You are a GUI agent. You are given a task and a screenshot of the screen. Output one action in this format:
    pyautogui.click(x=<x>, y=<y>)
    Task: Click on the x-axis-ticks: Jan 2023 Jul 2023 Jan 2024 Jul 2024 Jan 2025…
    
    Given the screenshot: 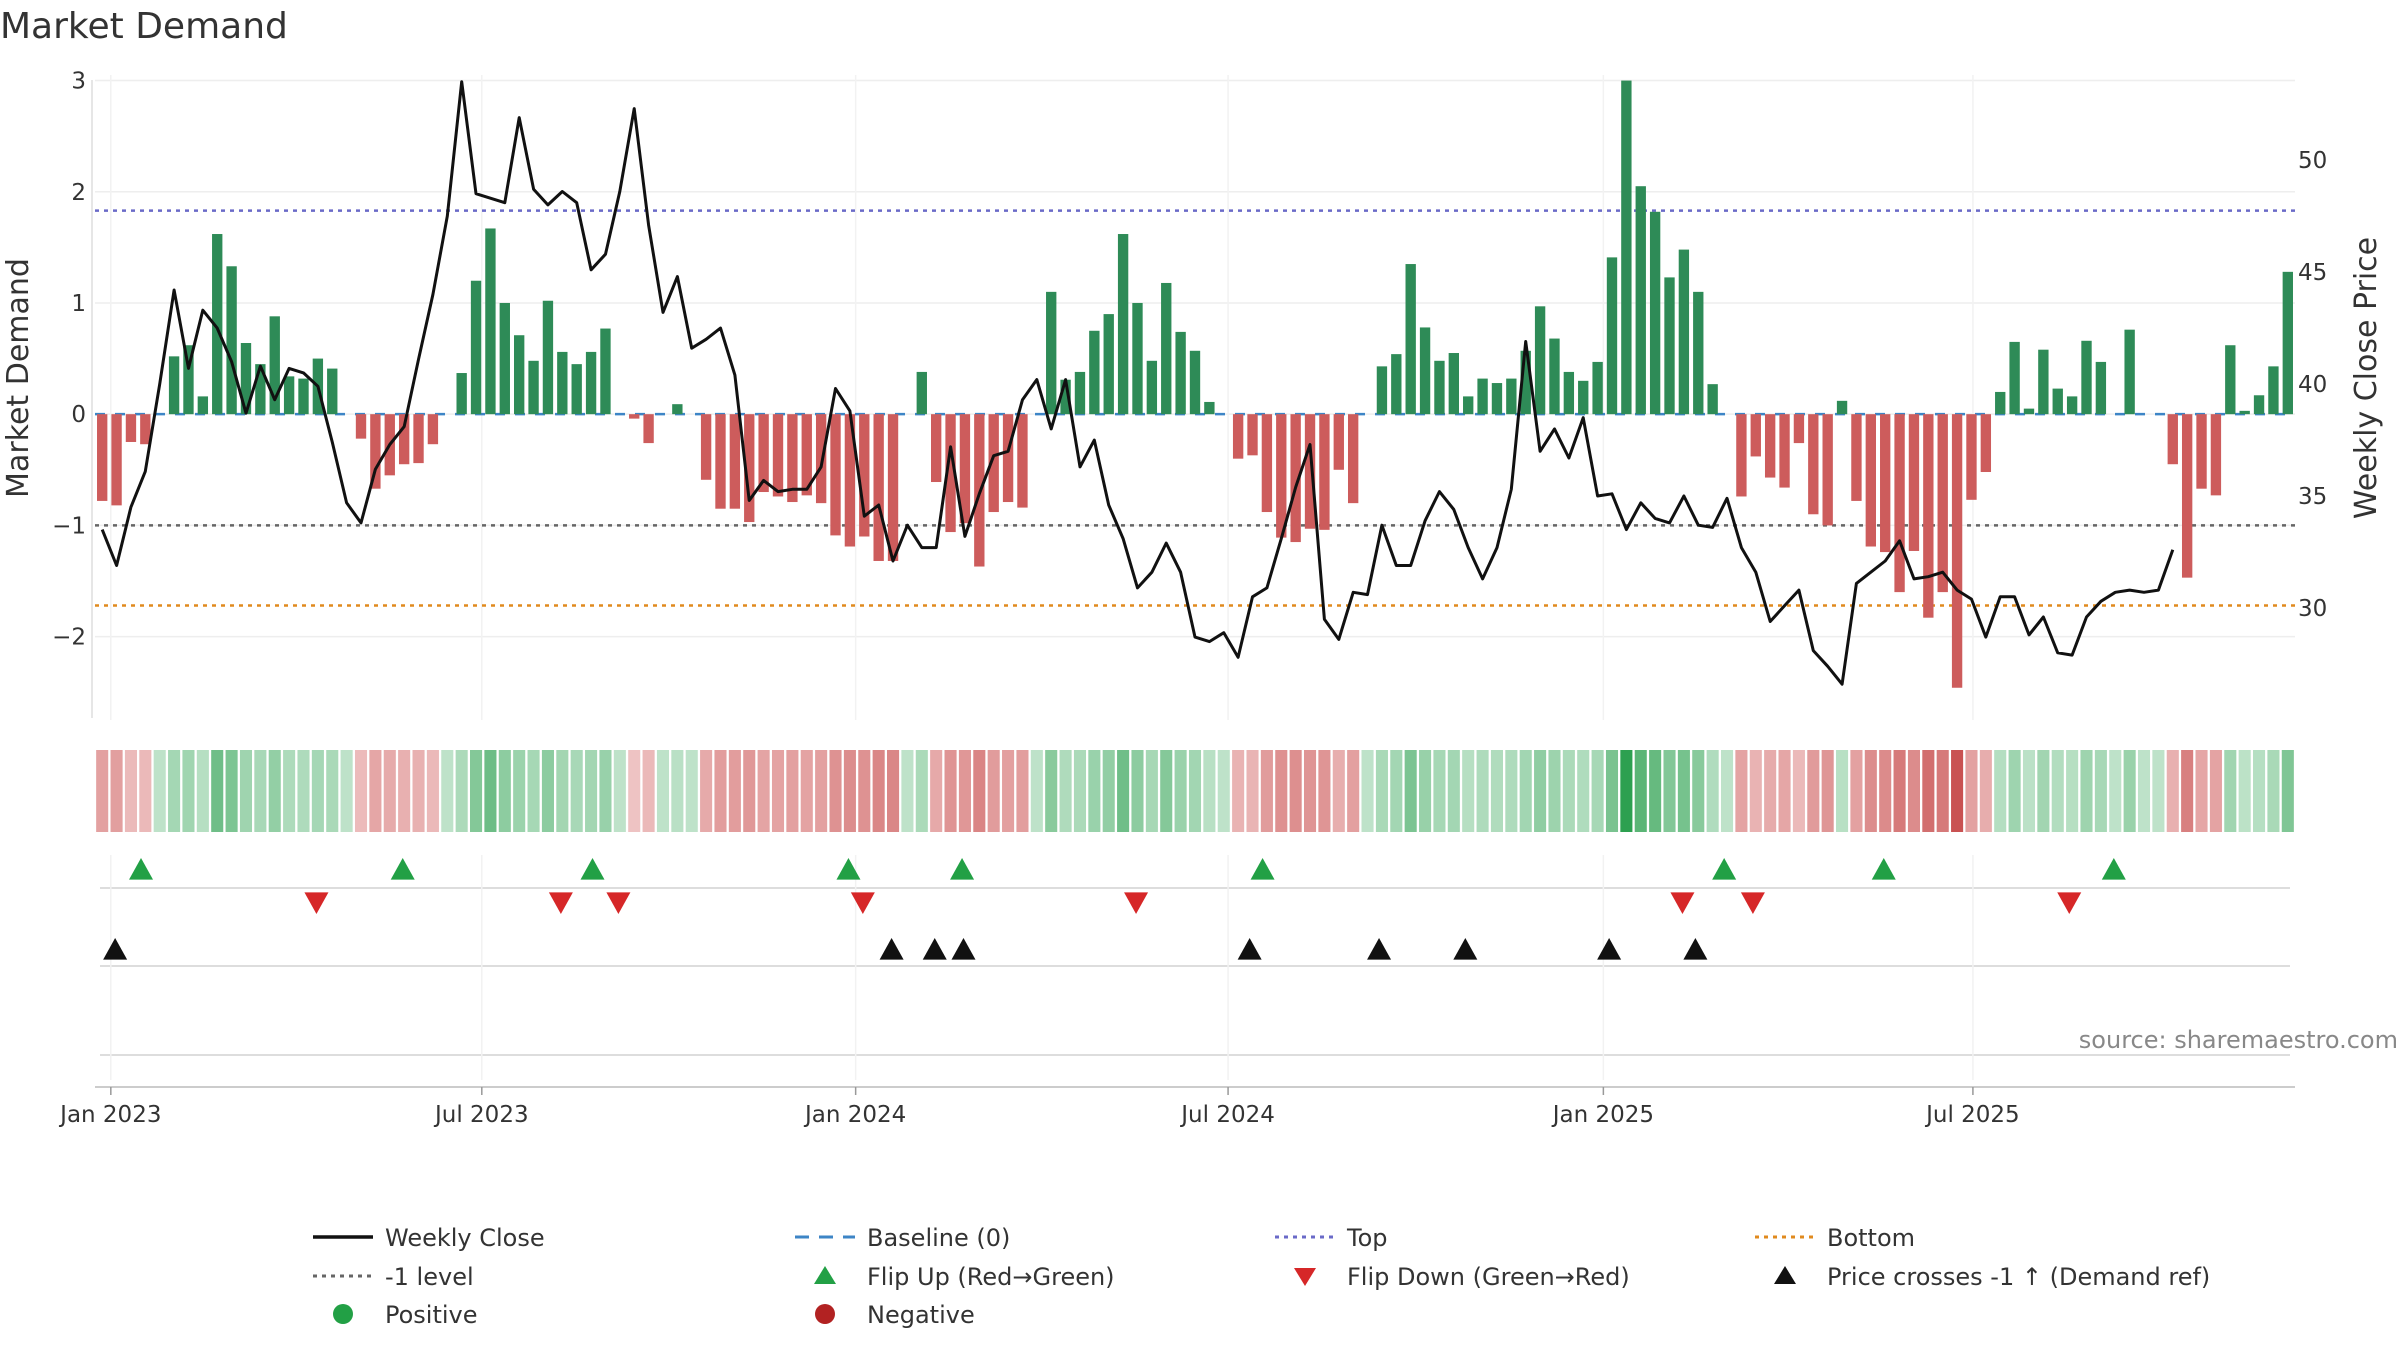 What is the action you would take?
    pyautogui.click(x=1039, y=1107)
    